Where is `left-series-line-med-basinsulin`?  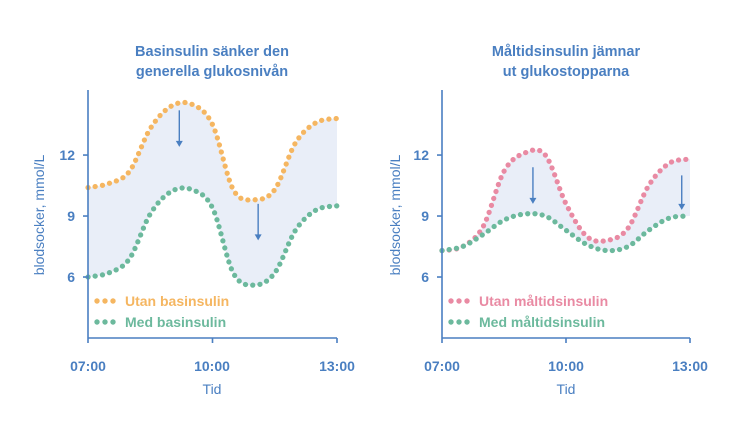
left-series-line-med-basinsulin is located at coordinates (212, 236).